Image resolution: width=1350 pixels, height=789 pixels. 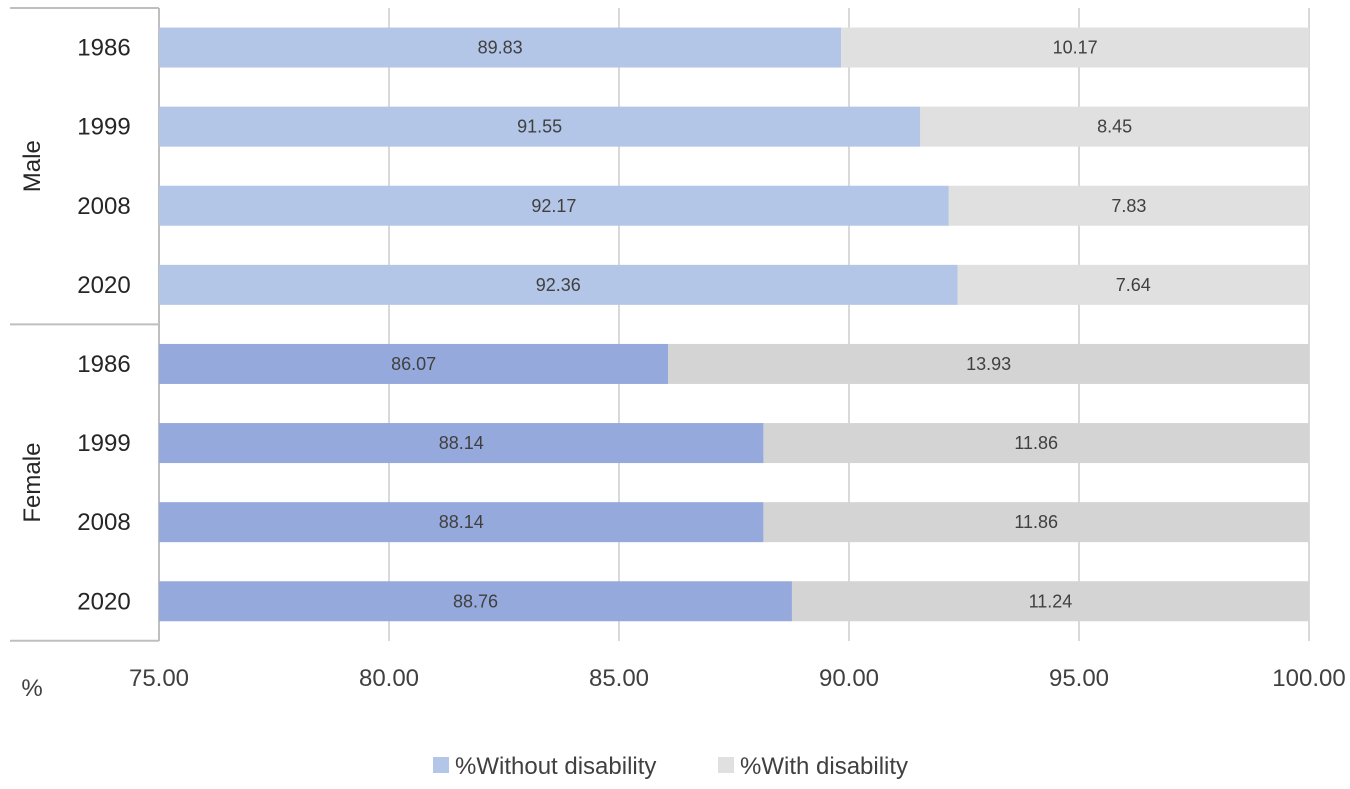 I want to click on data-label-without: 86.07, so click(x=413, y=364).